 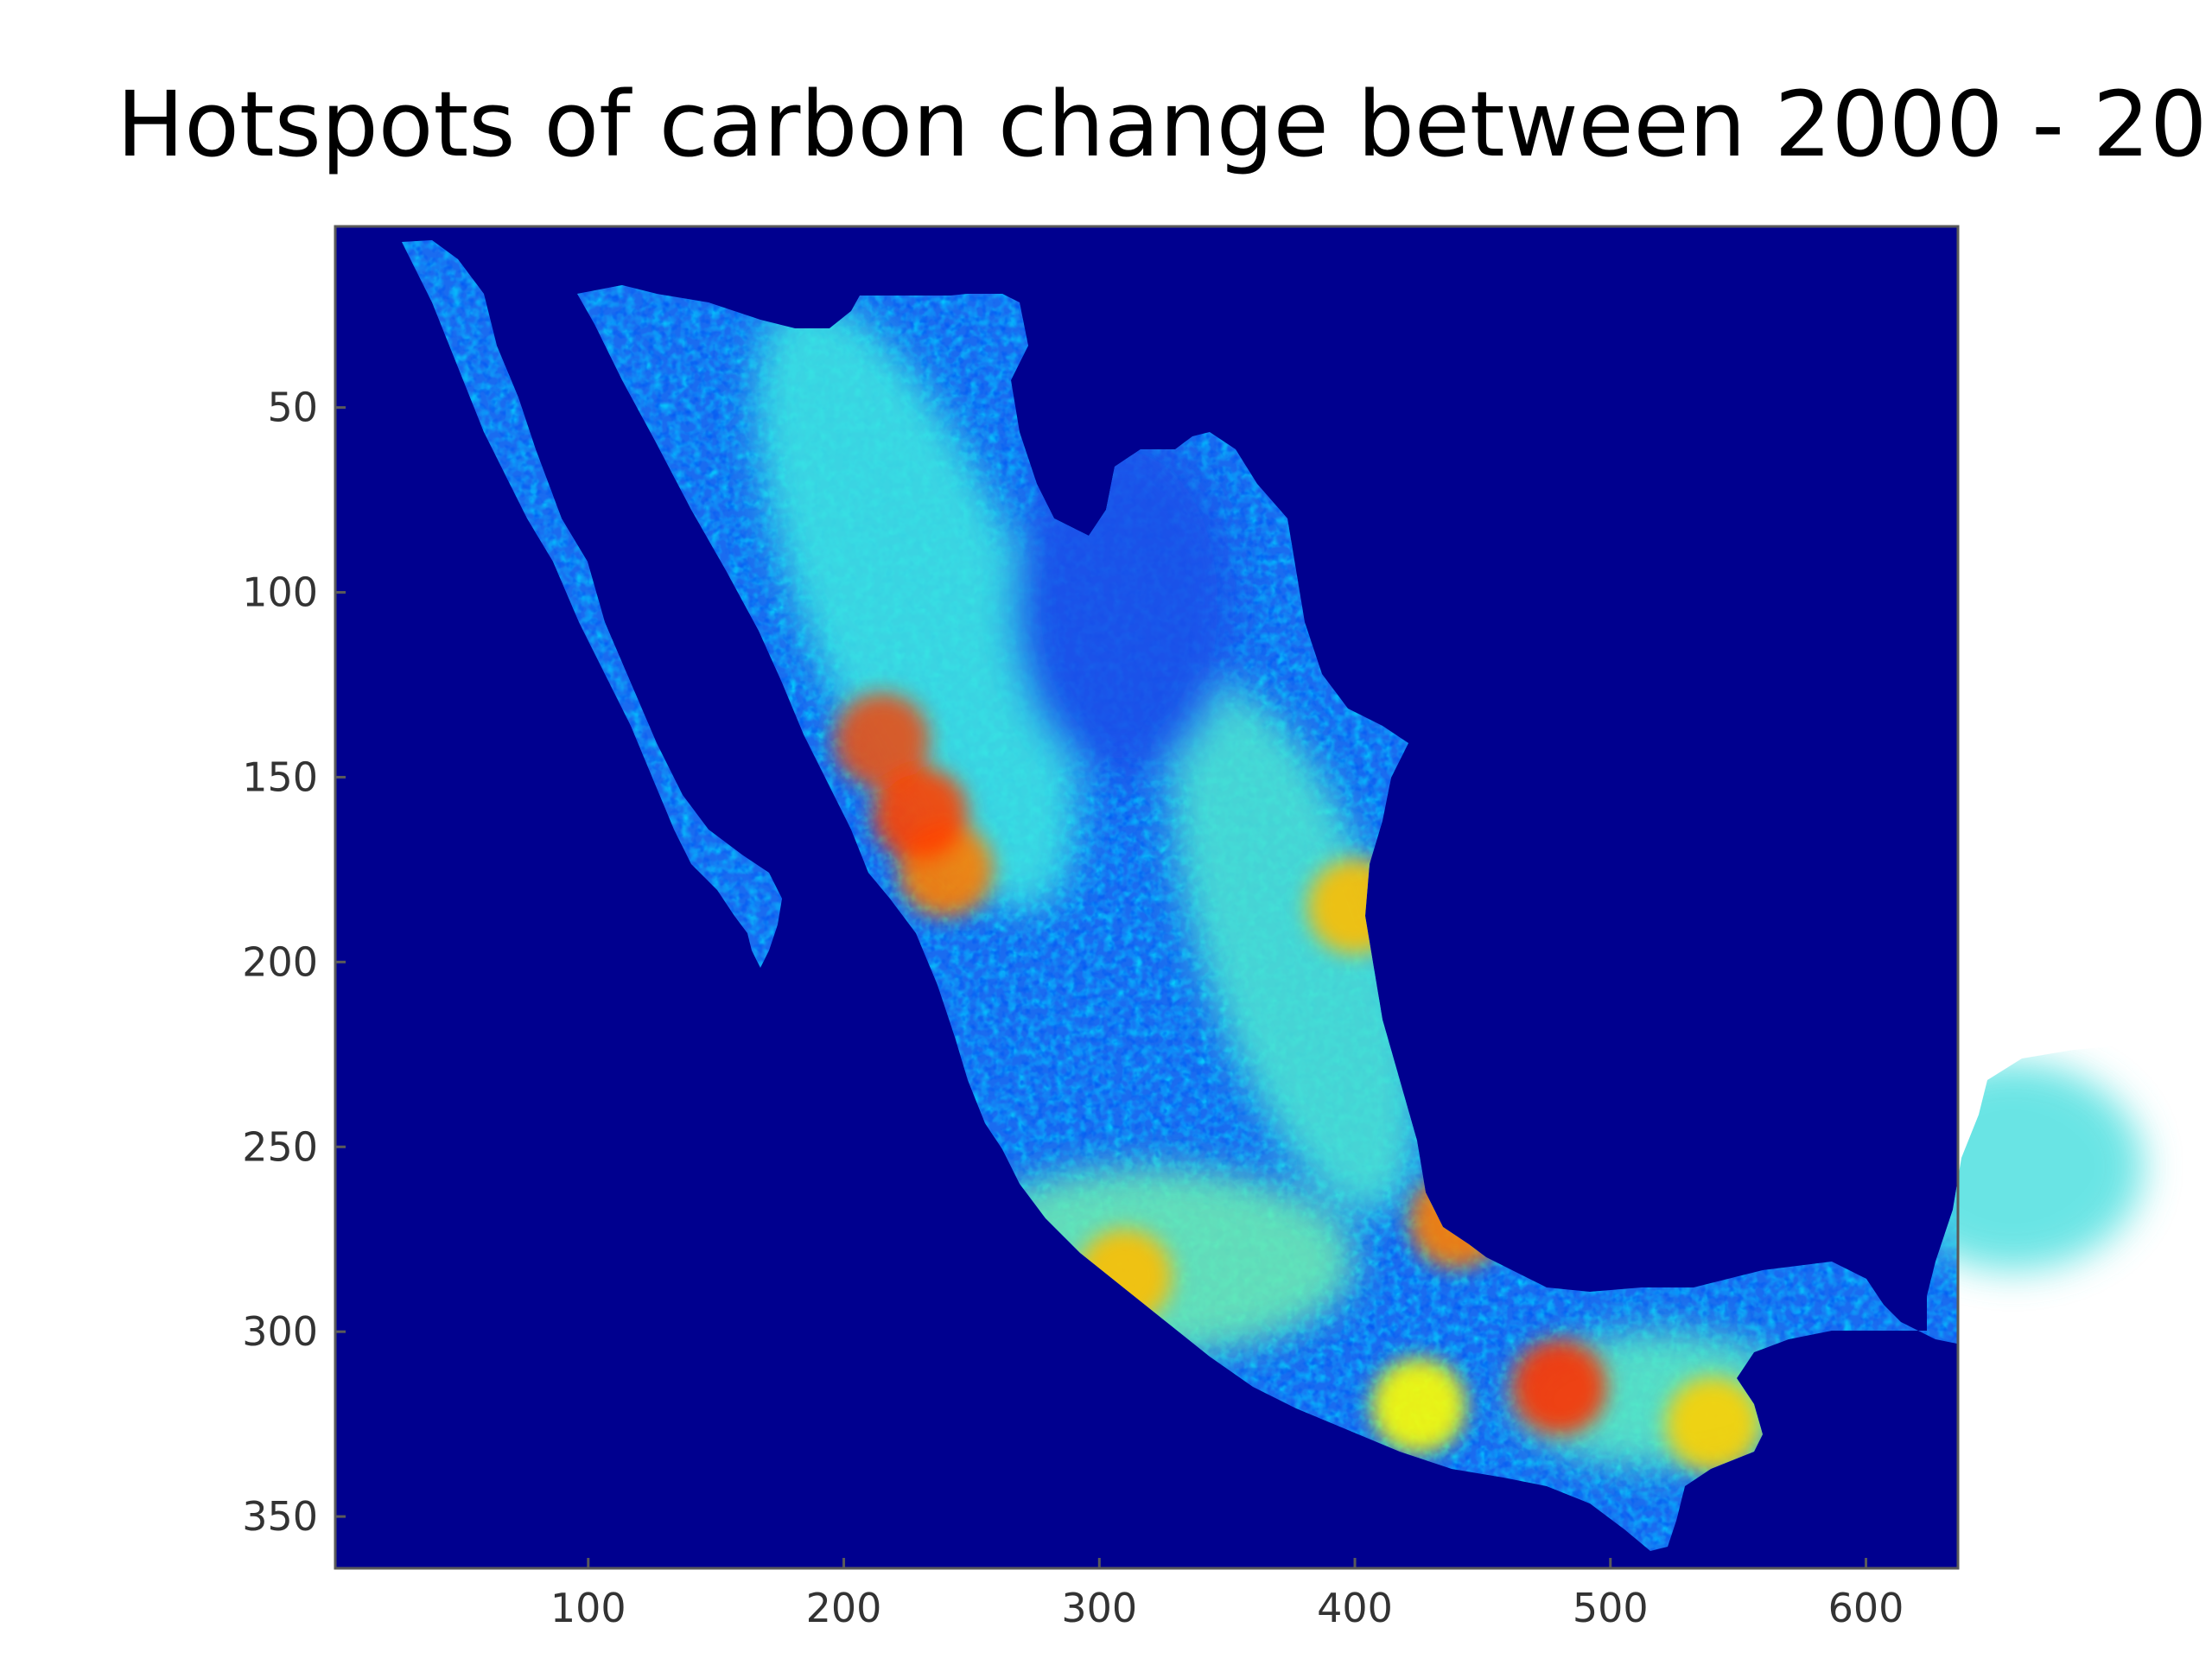 I want to click on y-tick-label: 100, so click(x=280, y=592).